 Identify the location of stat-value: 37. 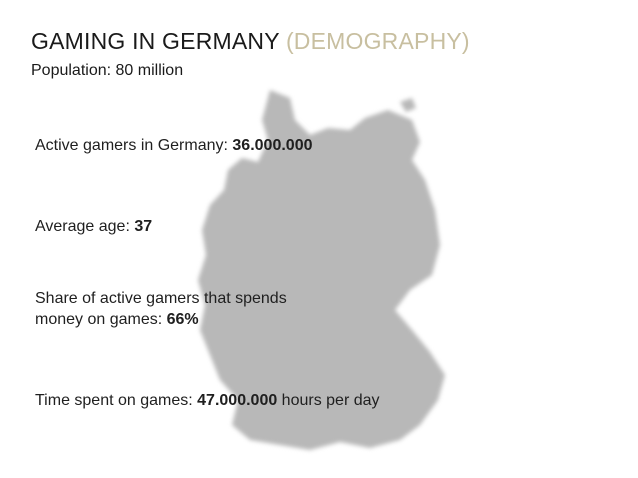
(143, 226).